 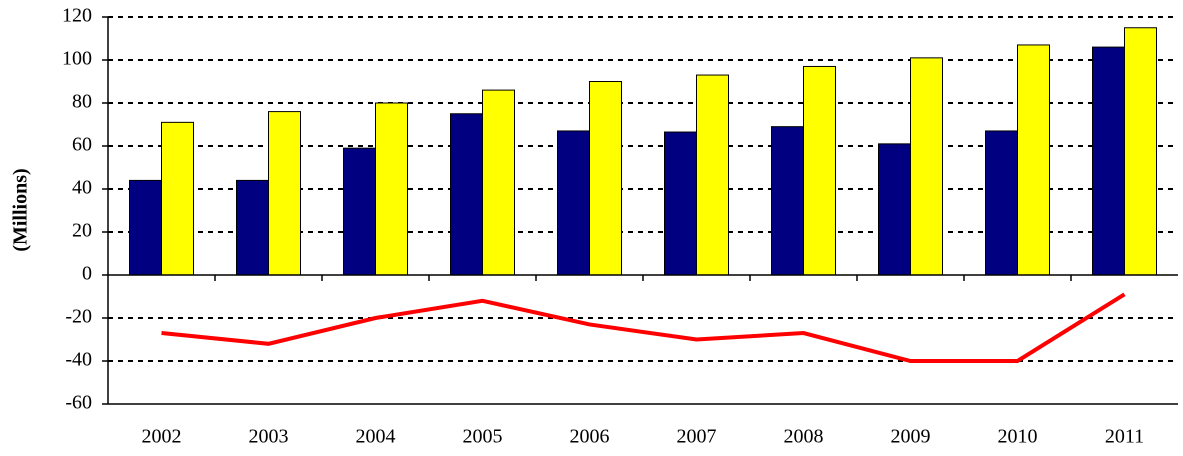 I want to click on x-tick-label: 2004, so click(x=376, y=437).